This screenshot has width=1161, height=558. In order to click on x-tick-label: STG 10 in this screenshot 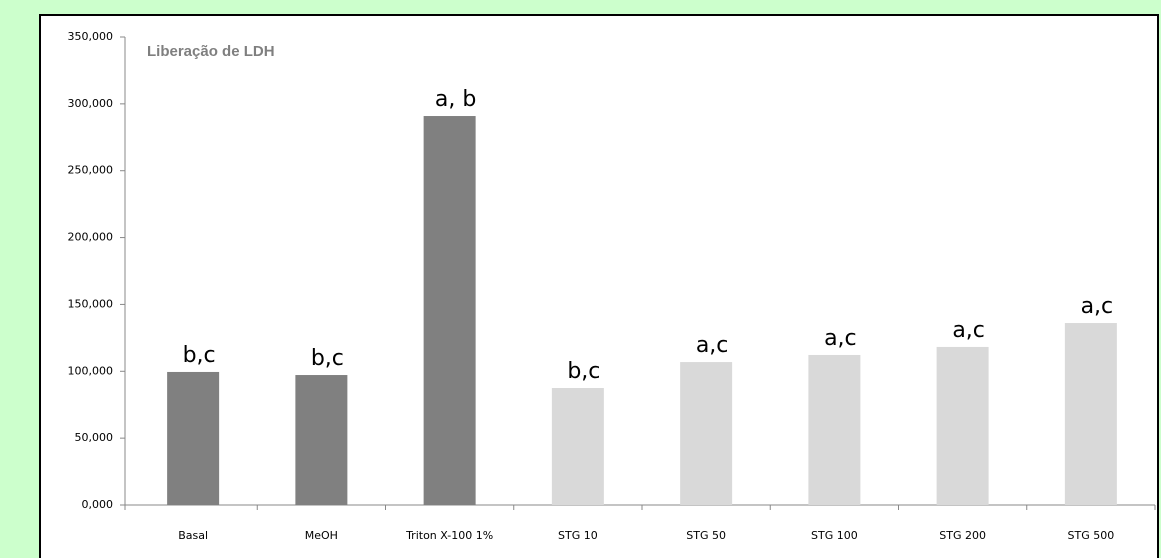, I will do `click(578, 535)`.